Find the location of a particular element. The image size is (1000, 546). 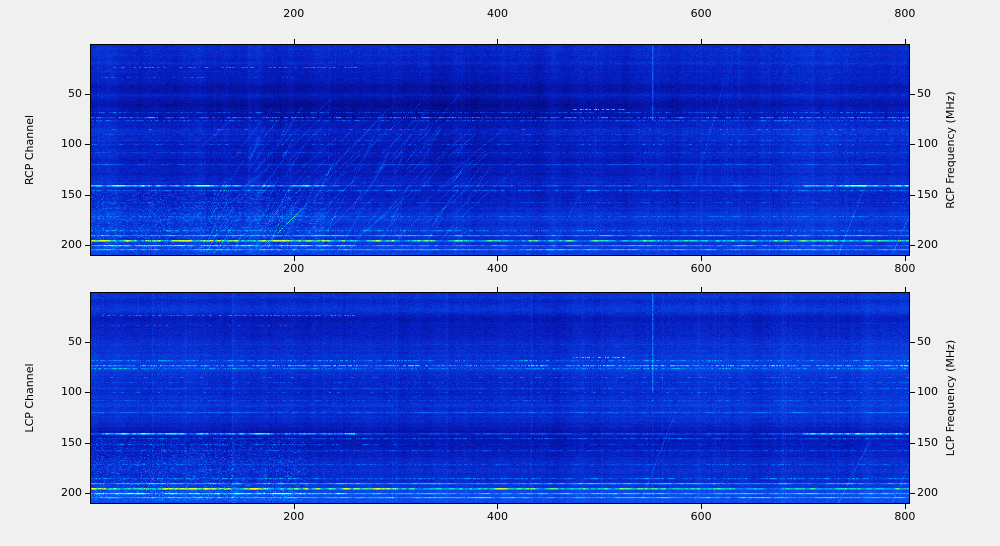

rcp-channel-axis-label: RCP Channel is located at coordinates (29, 150).